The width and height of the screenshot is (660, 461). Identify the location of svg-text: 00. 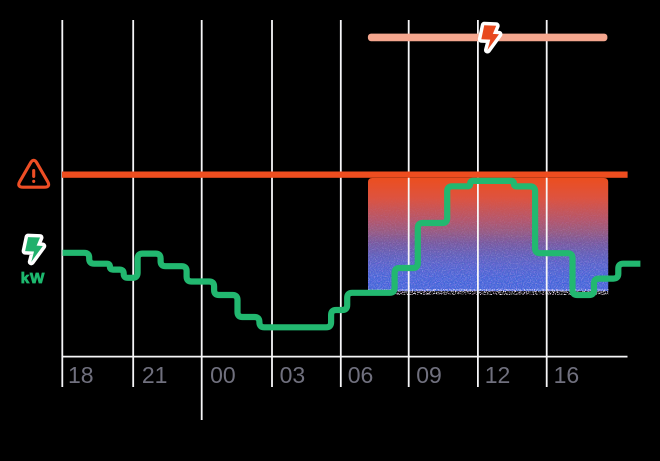
(223, 375).